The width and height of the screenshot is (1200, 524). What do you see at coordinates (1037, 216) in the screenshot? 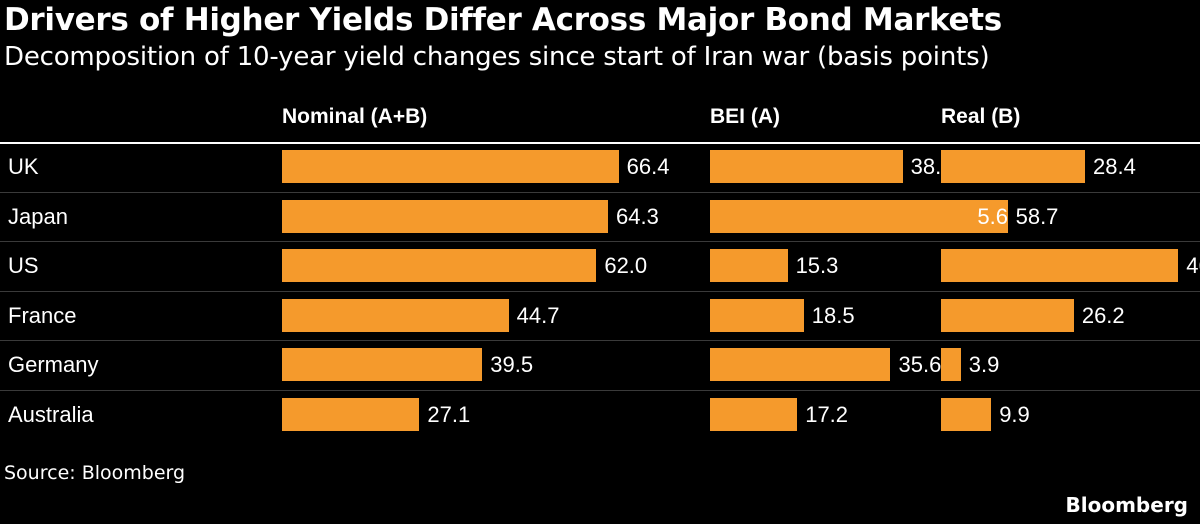
I see `data-label: 58.7` at bounding box center [1037, 216].